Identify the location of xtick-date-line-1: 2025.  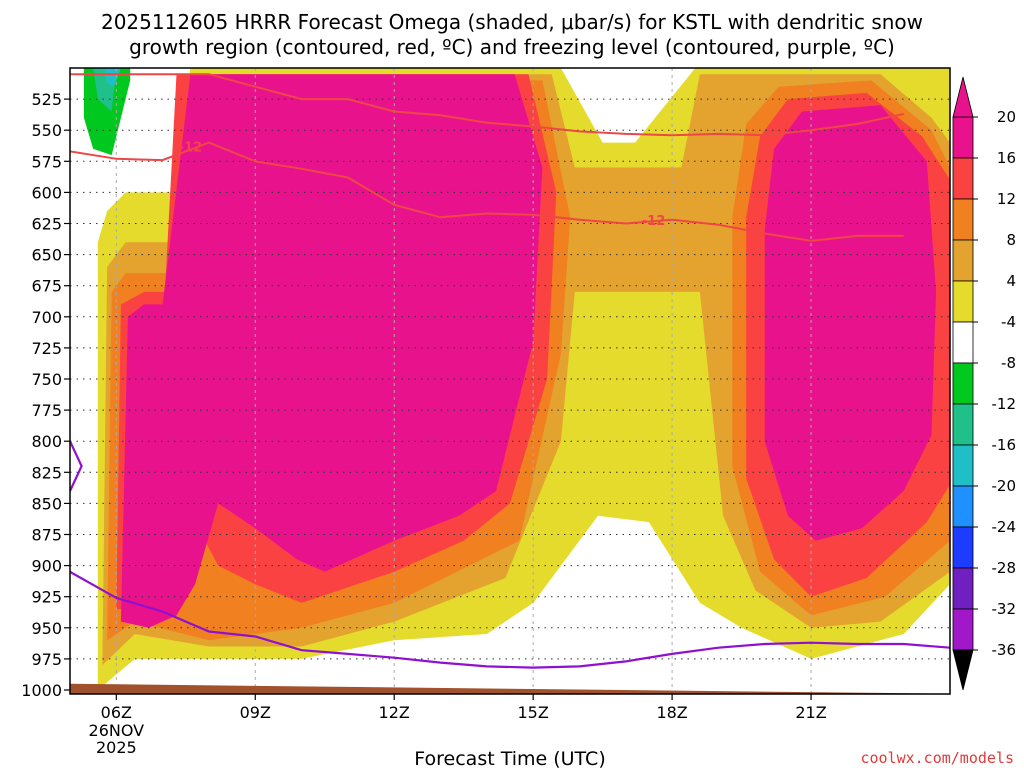
(116, 747).